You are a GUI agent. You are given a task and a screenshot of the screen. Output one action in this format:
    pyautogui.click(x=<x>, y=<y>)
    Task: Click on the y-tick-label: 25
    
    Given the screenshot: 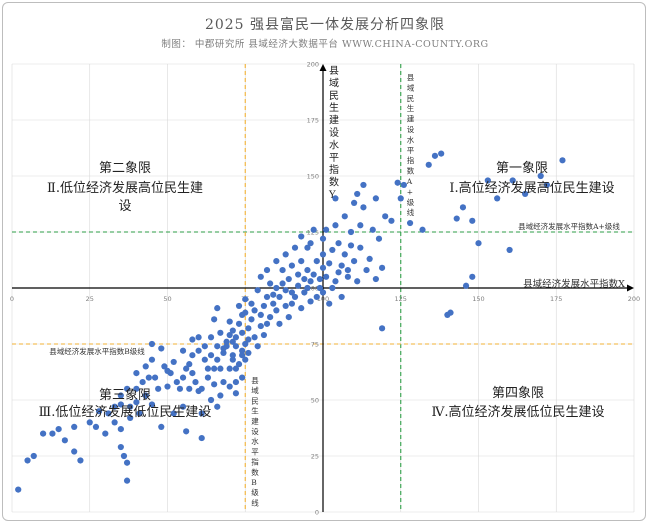 What is the action you would take?
    pyautogui.click(x=315, y=457)
    